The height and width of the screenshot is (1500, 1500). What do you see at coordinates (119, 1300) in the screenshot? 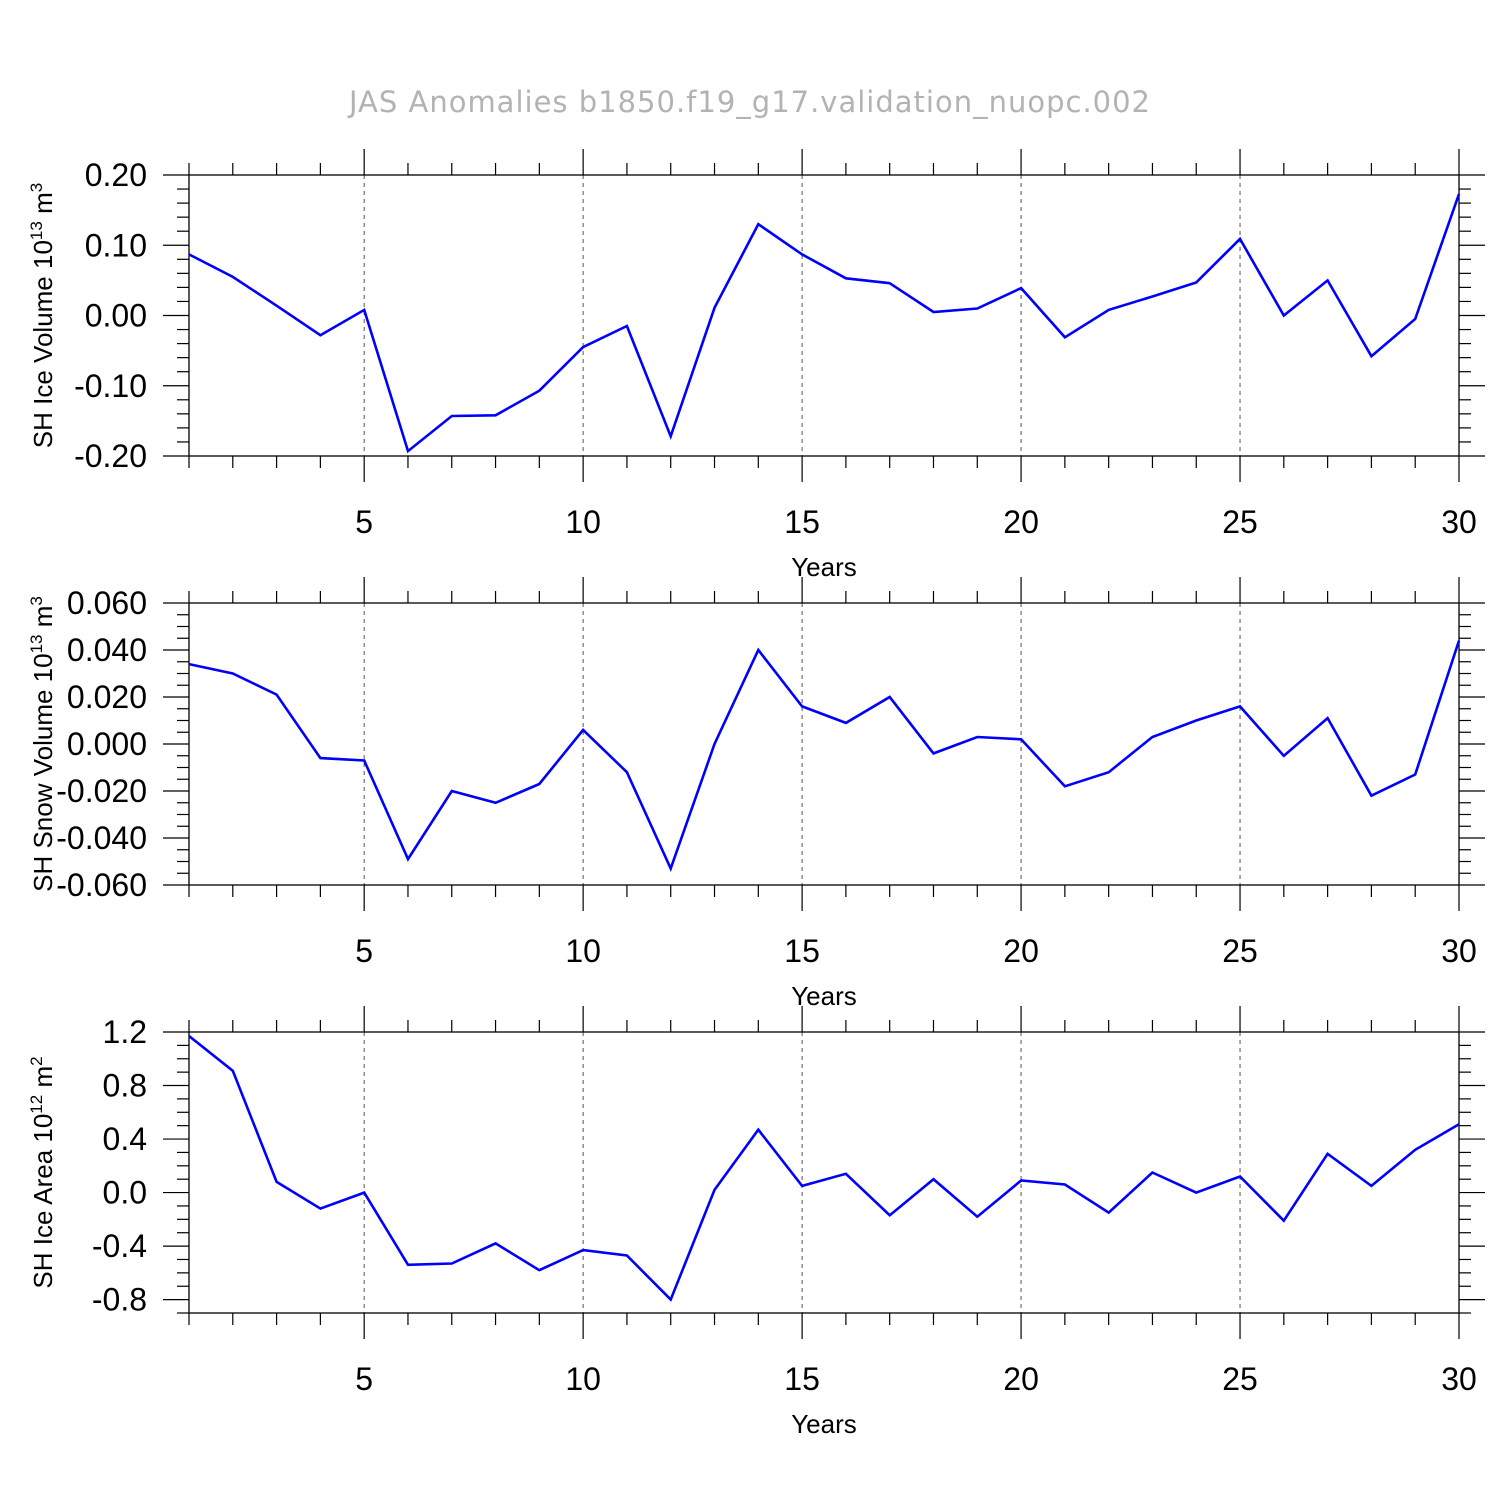
I see `y-tick-label: -0.8` at bounding box center [119, 1300].